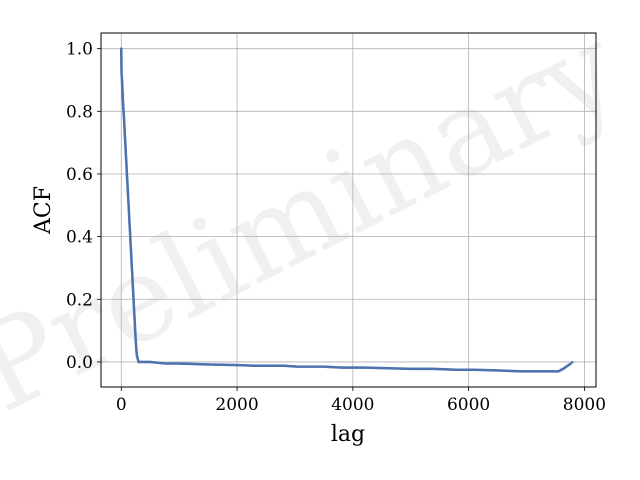  Describe the element at coordinates (79, 300) in the screenshot. I see `y-tick-label: 0.2` at that location.